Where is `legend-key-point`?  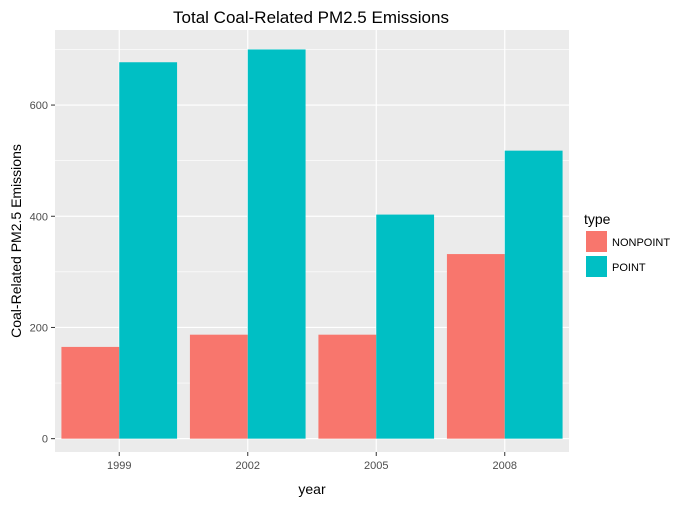 legend-key-point is located at coordinates (596, 266).